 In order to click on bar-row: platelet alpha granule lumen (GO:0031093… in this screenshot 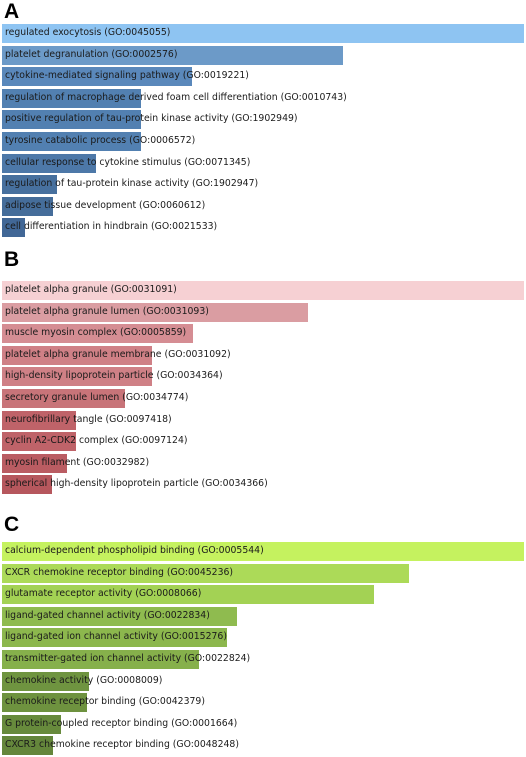, I will do `click(264, 313)`.